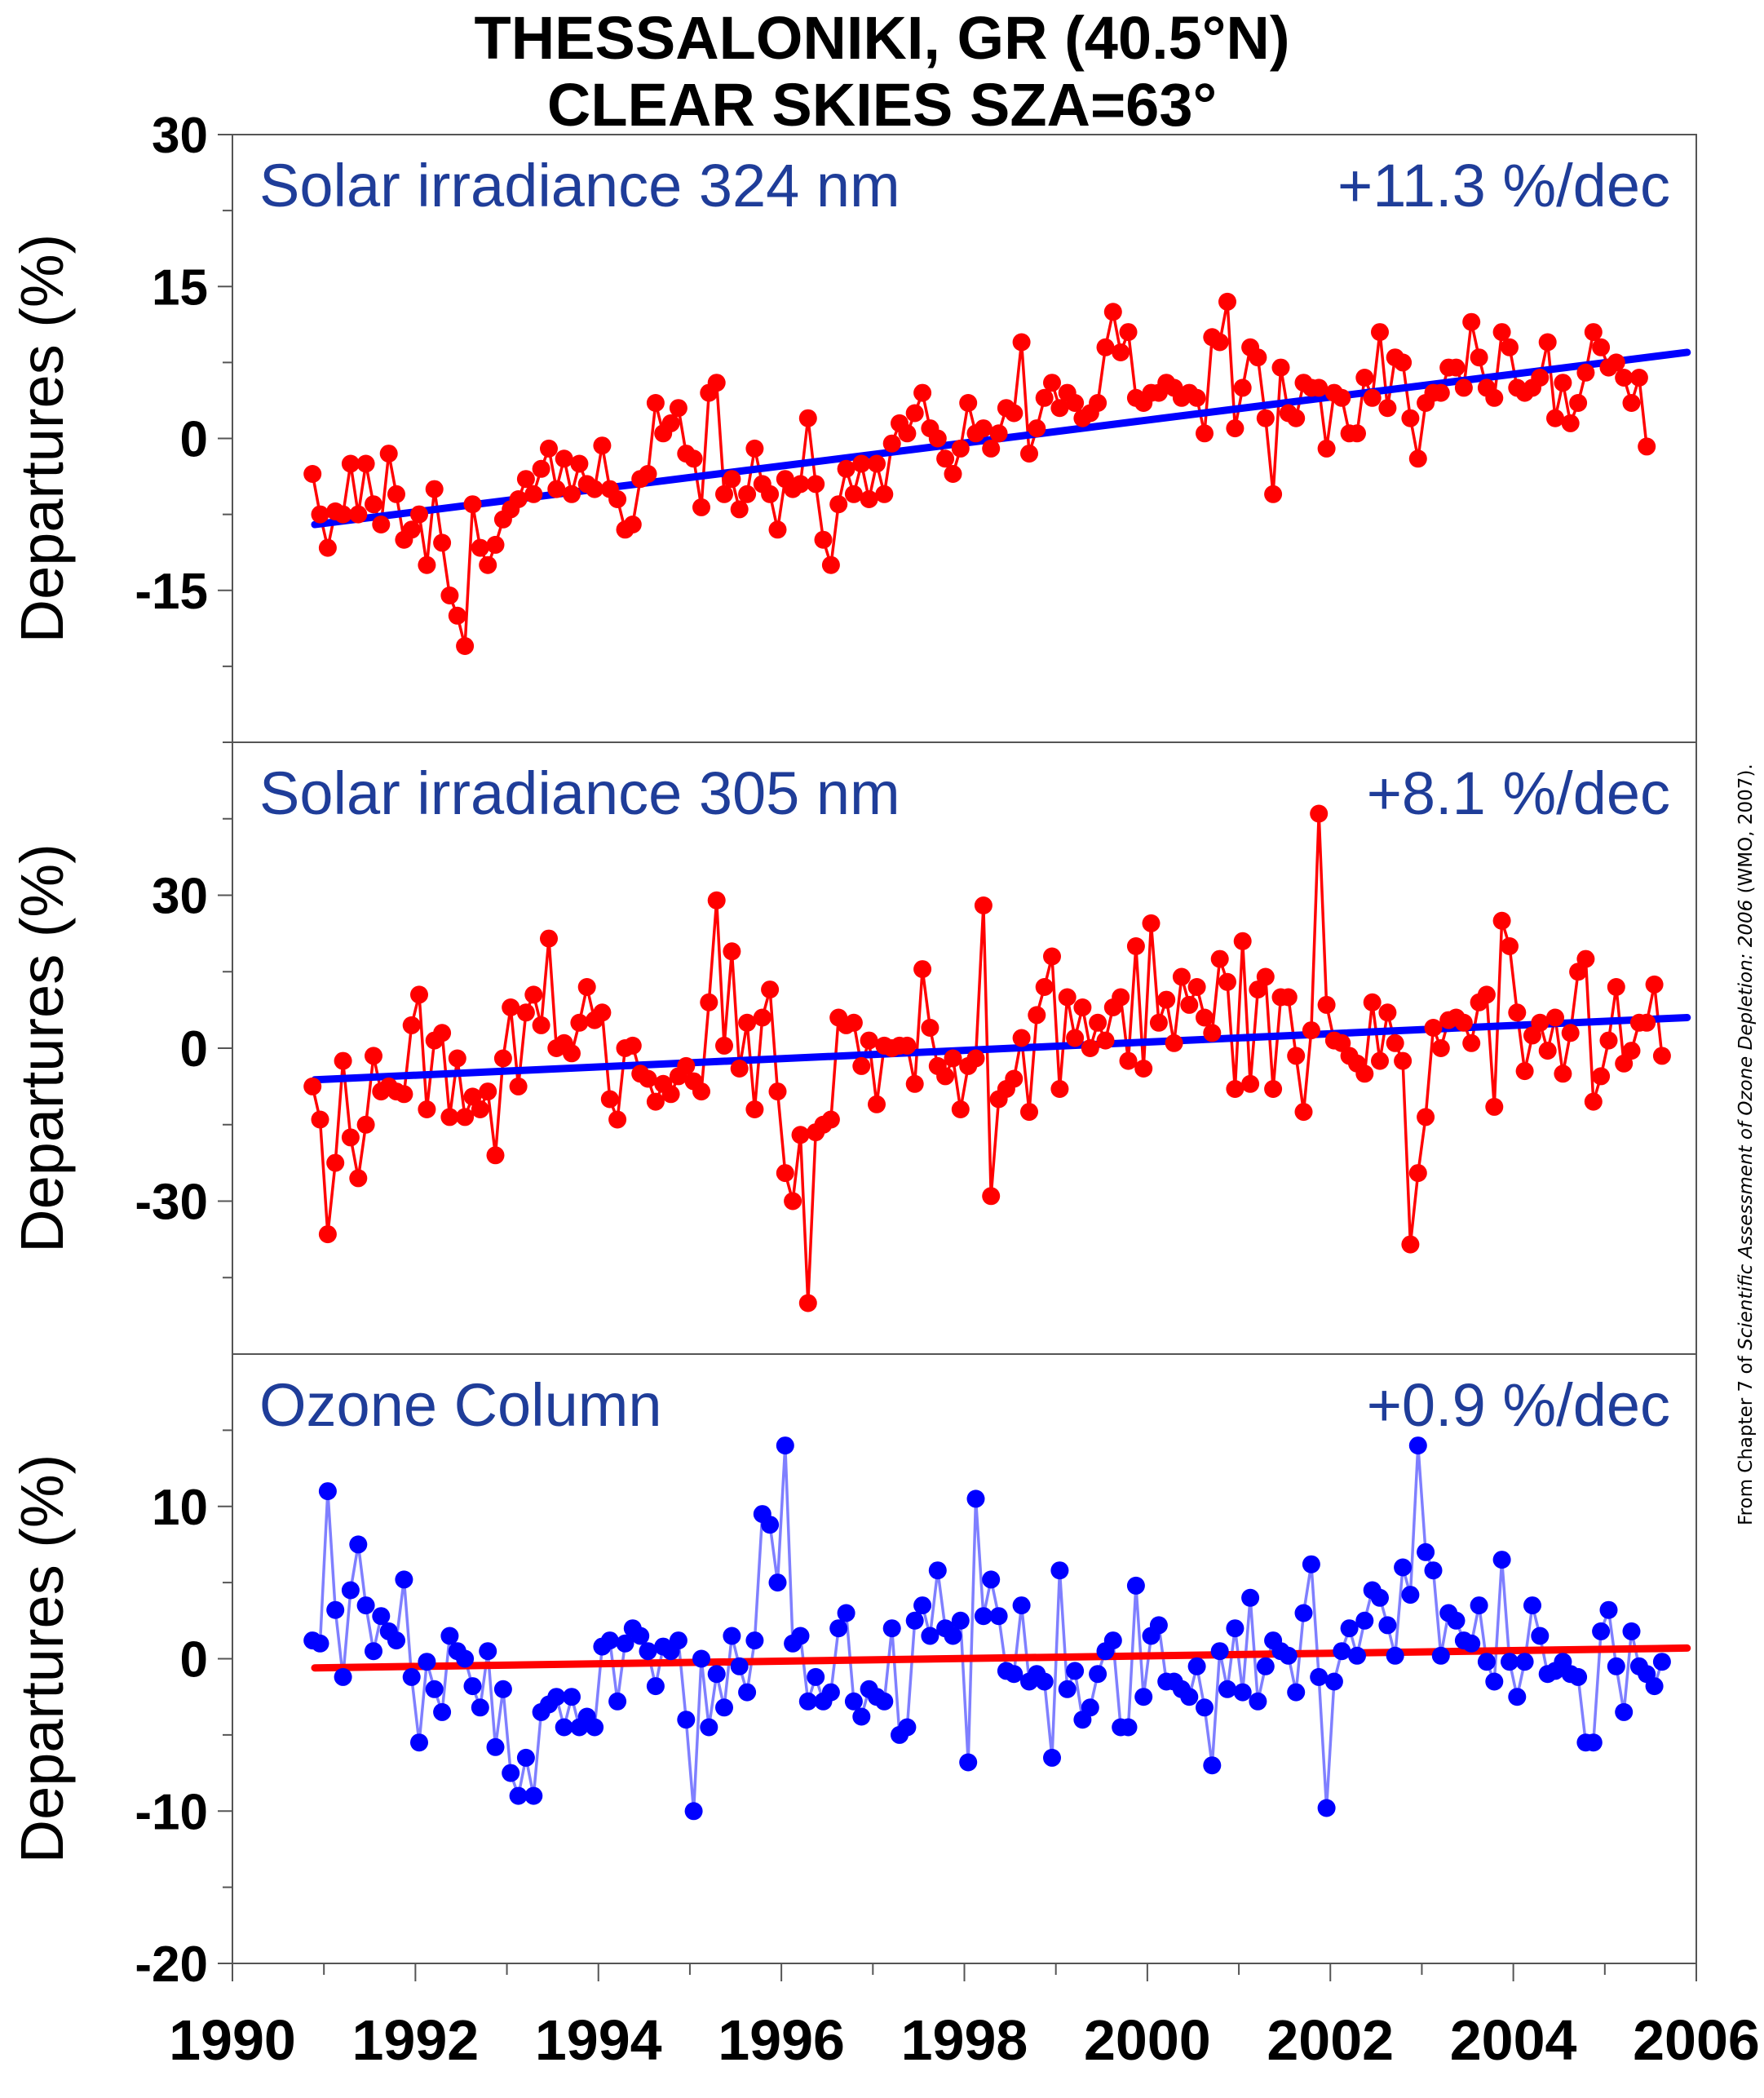  What do you see at coordinates (1746, 832) in the screenshot?
I see `source-credit-suffix: (WMO, 2007).` at bounding box center [1746, 832].